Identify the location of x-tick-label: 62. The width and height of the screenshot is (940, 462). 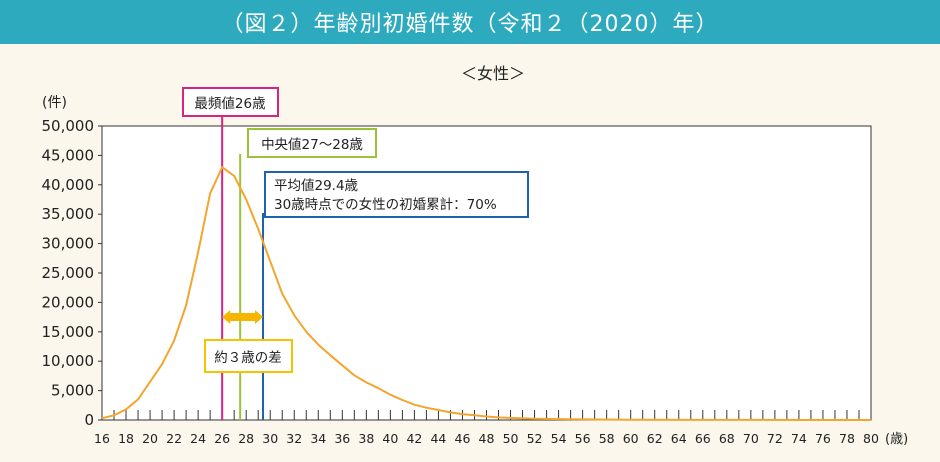
(655, 438).